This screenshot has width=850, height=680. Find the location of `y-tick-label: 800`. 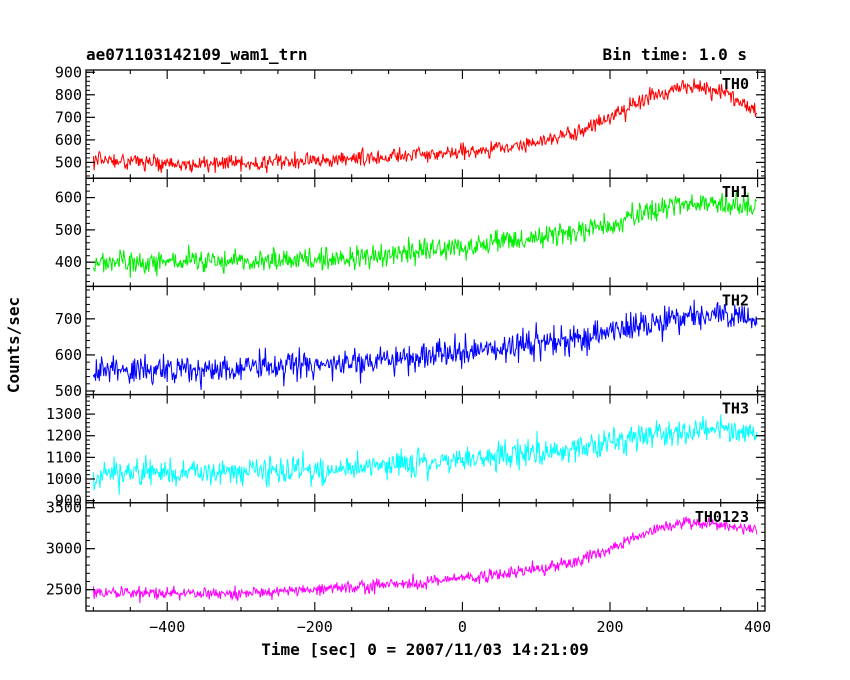

y-tick-label: 800 is located at coordinates (68, 95).